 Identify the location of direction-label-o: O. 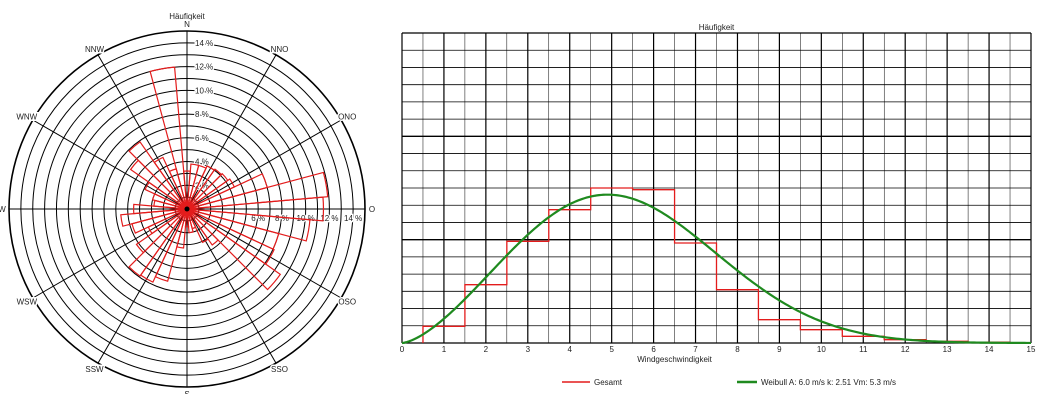
(372, 209).